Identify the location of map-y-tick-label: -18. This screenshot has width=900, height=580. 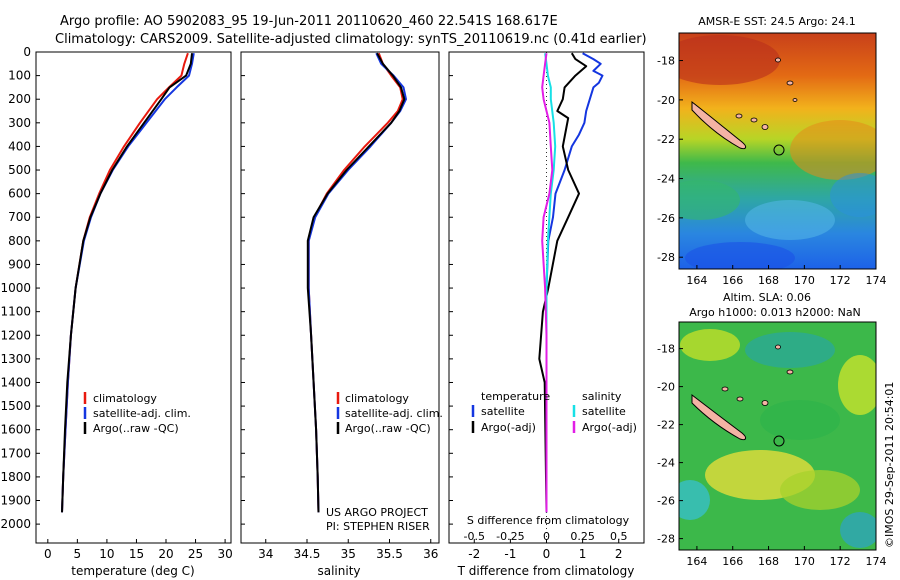
(666, 349).